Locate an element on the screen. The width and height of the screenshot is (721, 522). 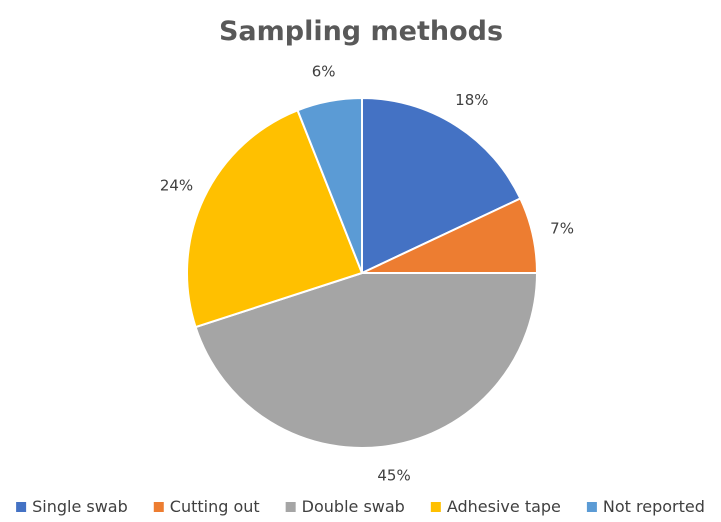
data-label-adhesive-tape: 24% is located at coordinates (176, 186).